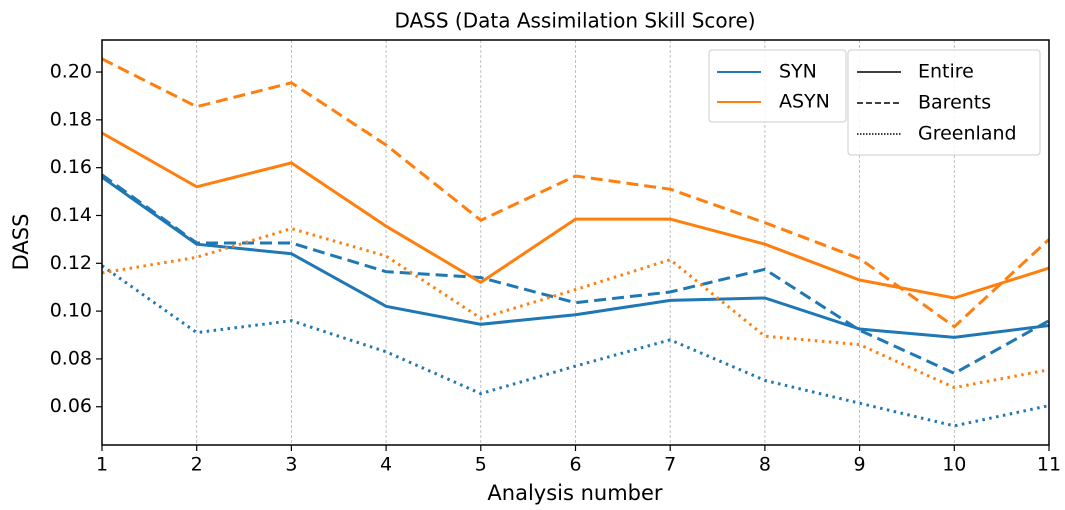 Image resolution: width=1065 pixels, height=510 pixels. What do you see at coordinates (291, 465) in the screenshot?
I see `x-tick-label: 3` at bounding box center [291, 465].